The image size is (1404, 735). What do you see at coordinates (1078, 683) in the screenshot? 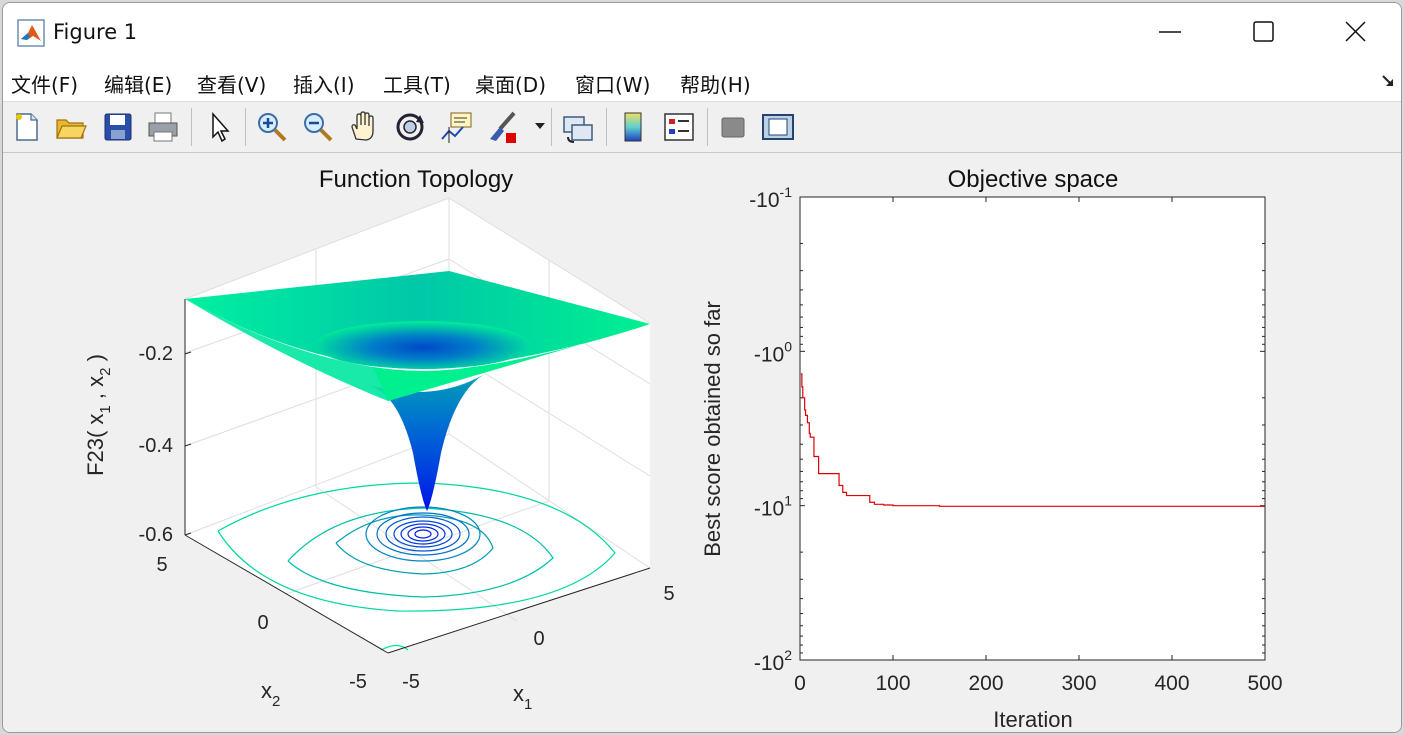
I see `x-tick-label: 300` at bounding box center [1078, 683].